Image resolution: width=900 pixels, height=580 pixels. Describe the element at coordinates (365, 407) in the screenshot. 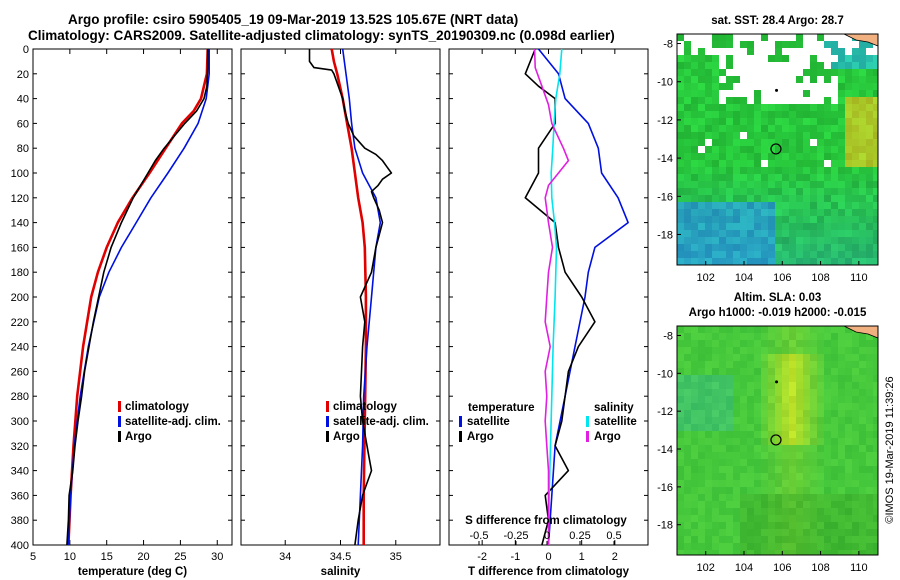

I see `legend-label: climatology` at that location.